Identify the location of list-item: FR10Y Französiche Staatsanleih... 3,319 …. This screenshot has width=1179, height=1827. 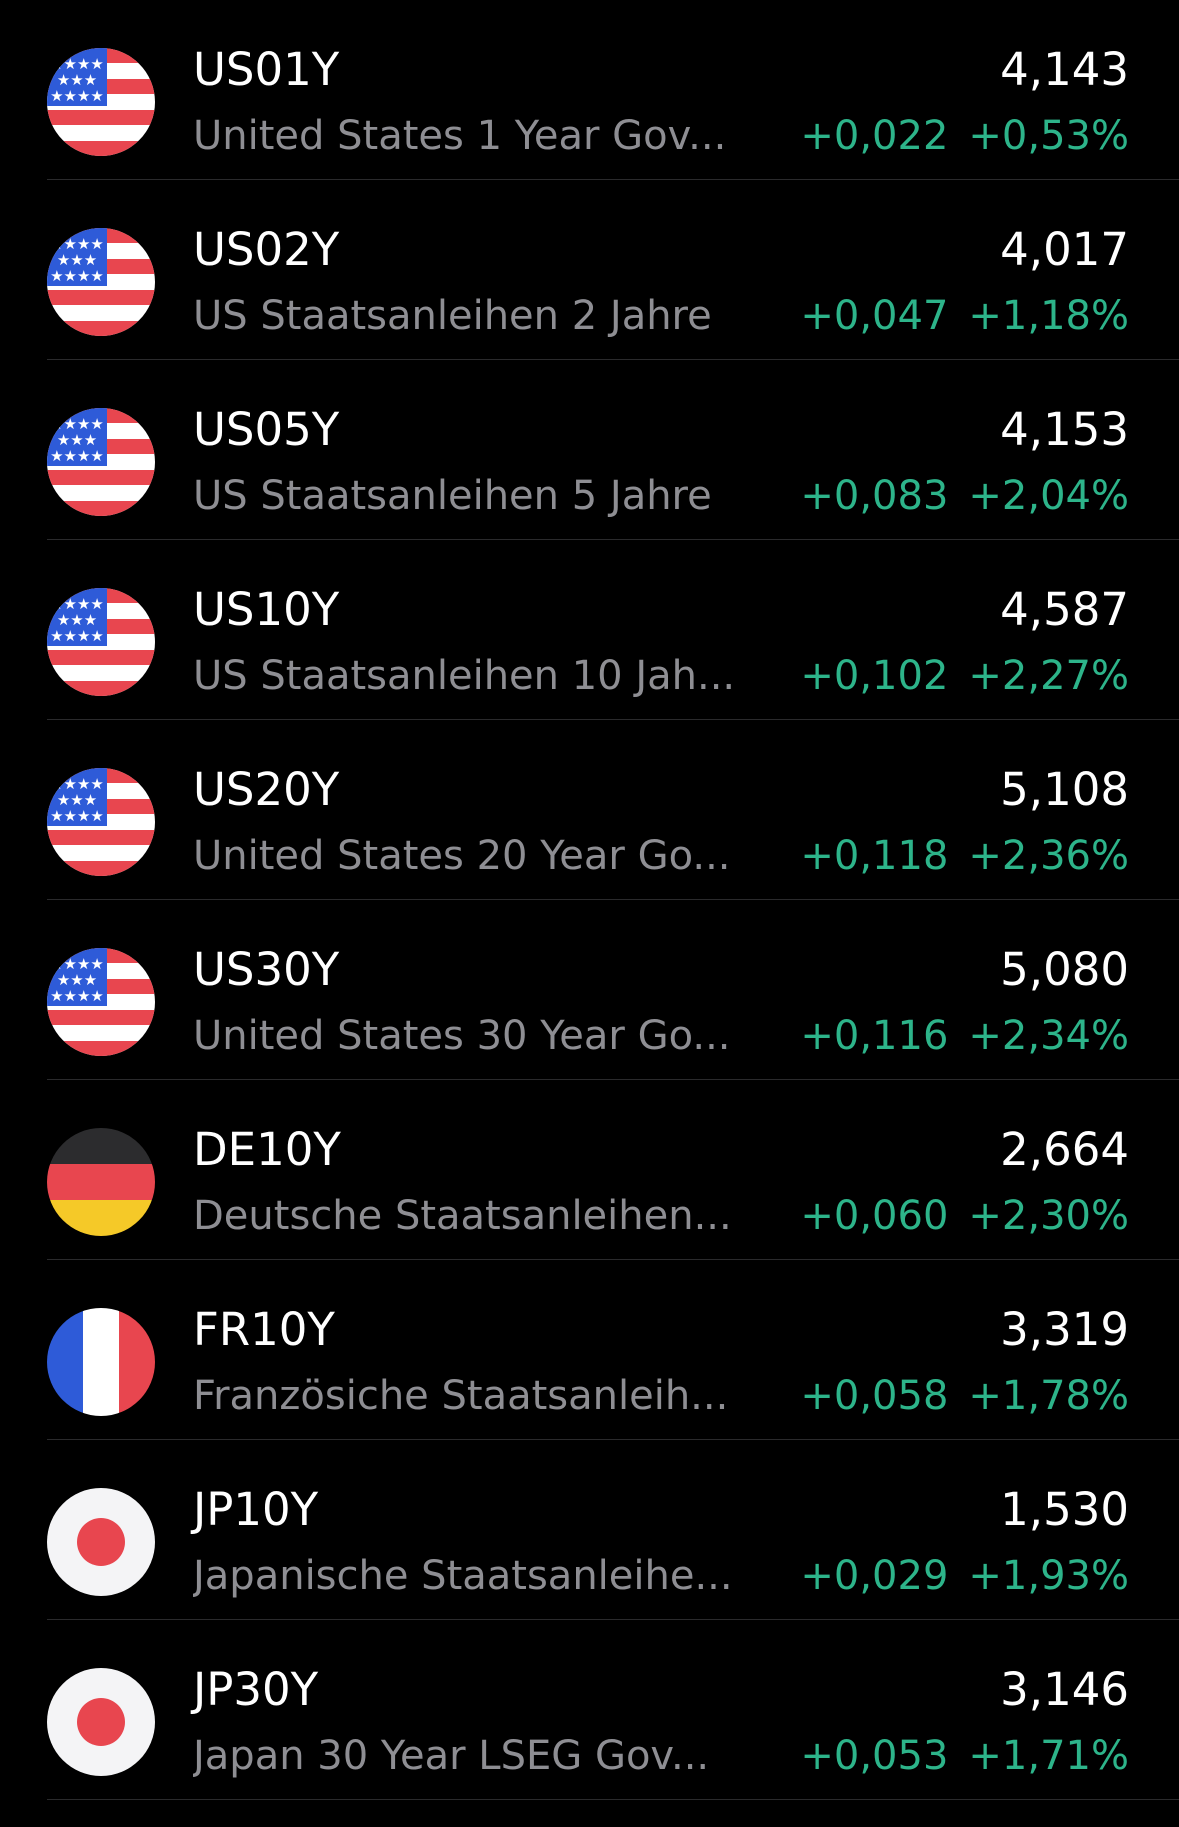
(613, 1350).